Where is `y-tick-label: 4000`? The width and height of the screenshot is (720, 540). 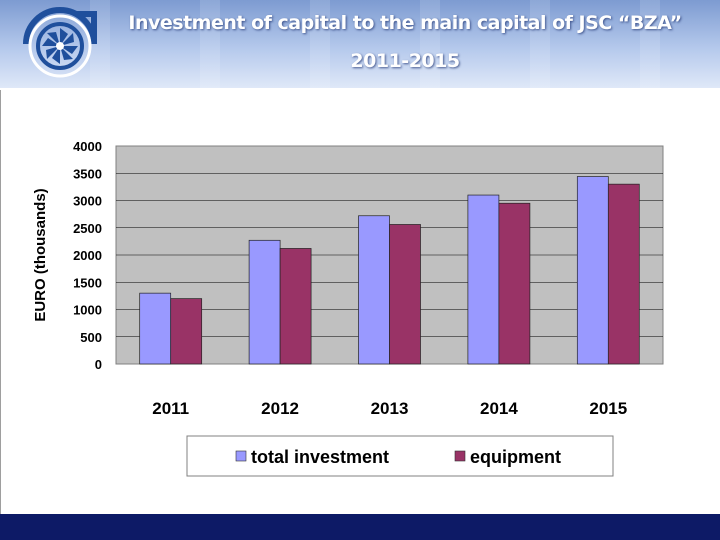 y-tick-label: 4000 is located at coordinates (87, 146).